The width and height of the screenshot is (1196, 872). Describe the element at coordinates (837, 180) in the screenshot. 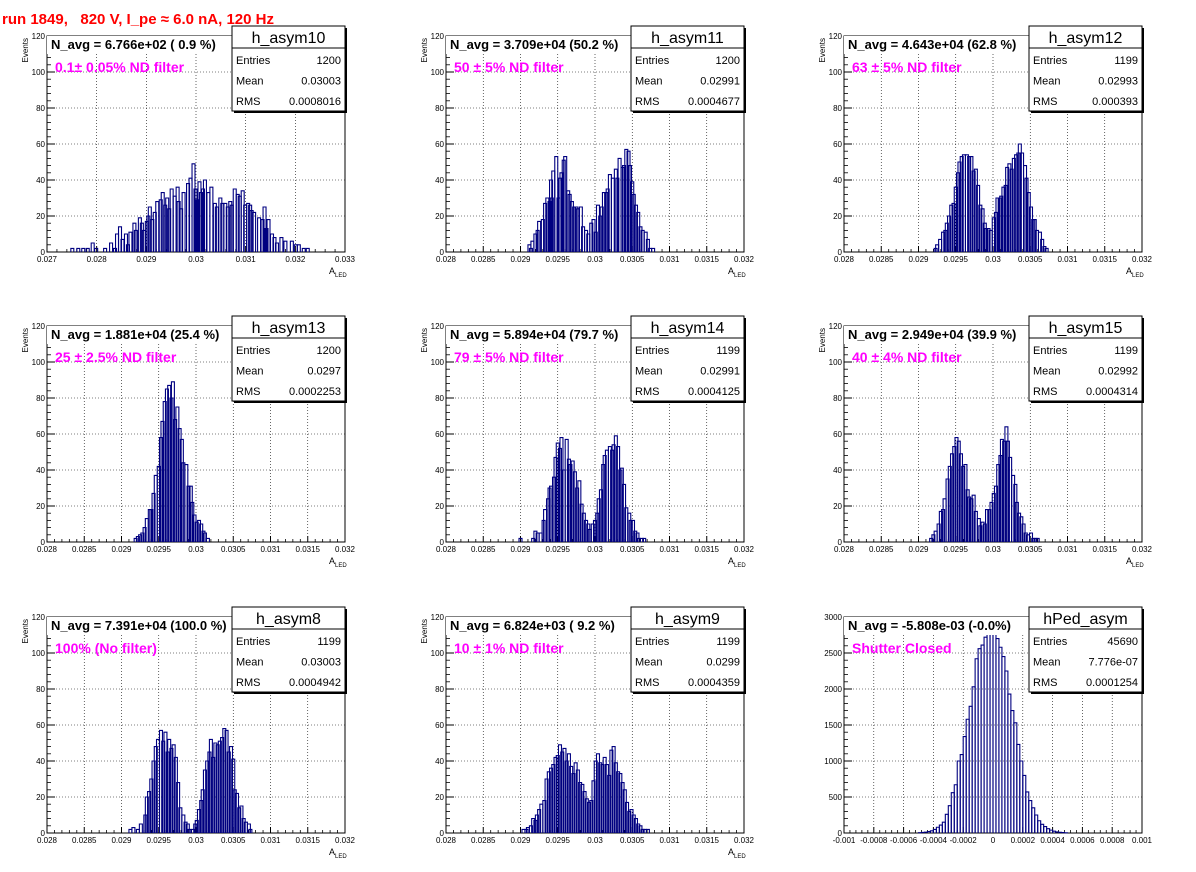

I see `y-tick-label: 40` at that location.